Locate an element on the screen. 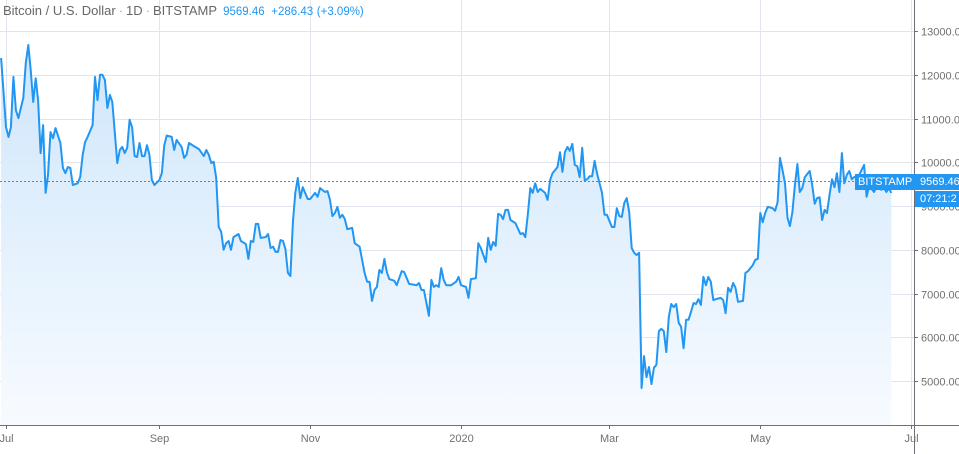 This screenshot has height=454, width=959. exchange: BITSTAMP is located at coordinates (185, 10).